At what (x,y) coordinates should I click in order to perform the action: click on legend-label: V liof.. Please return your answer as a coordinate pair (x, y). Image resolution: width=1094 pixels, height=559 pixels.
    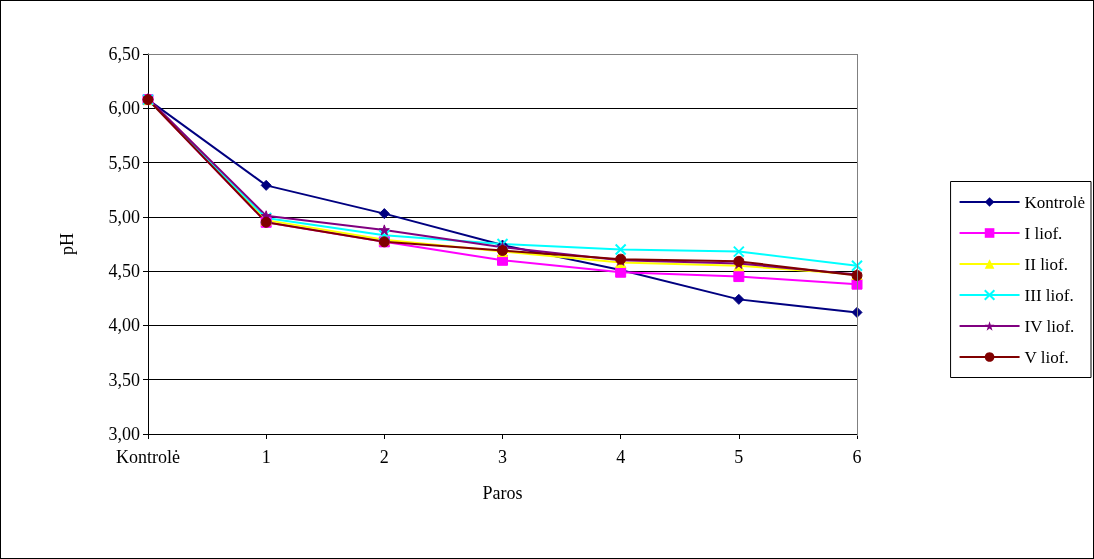
    Looking at the image, I should click on (1046, 357).